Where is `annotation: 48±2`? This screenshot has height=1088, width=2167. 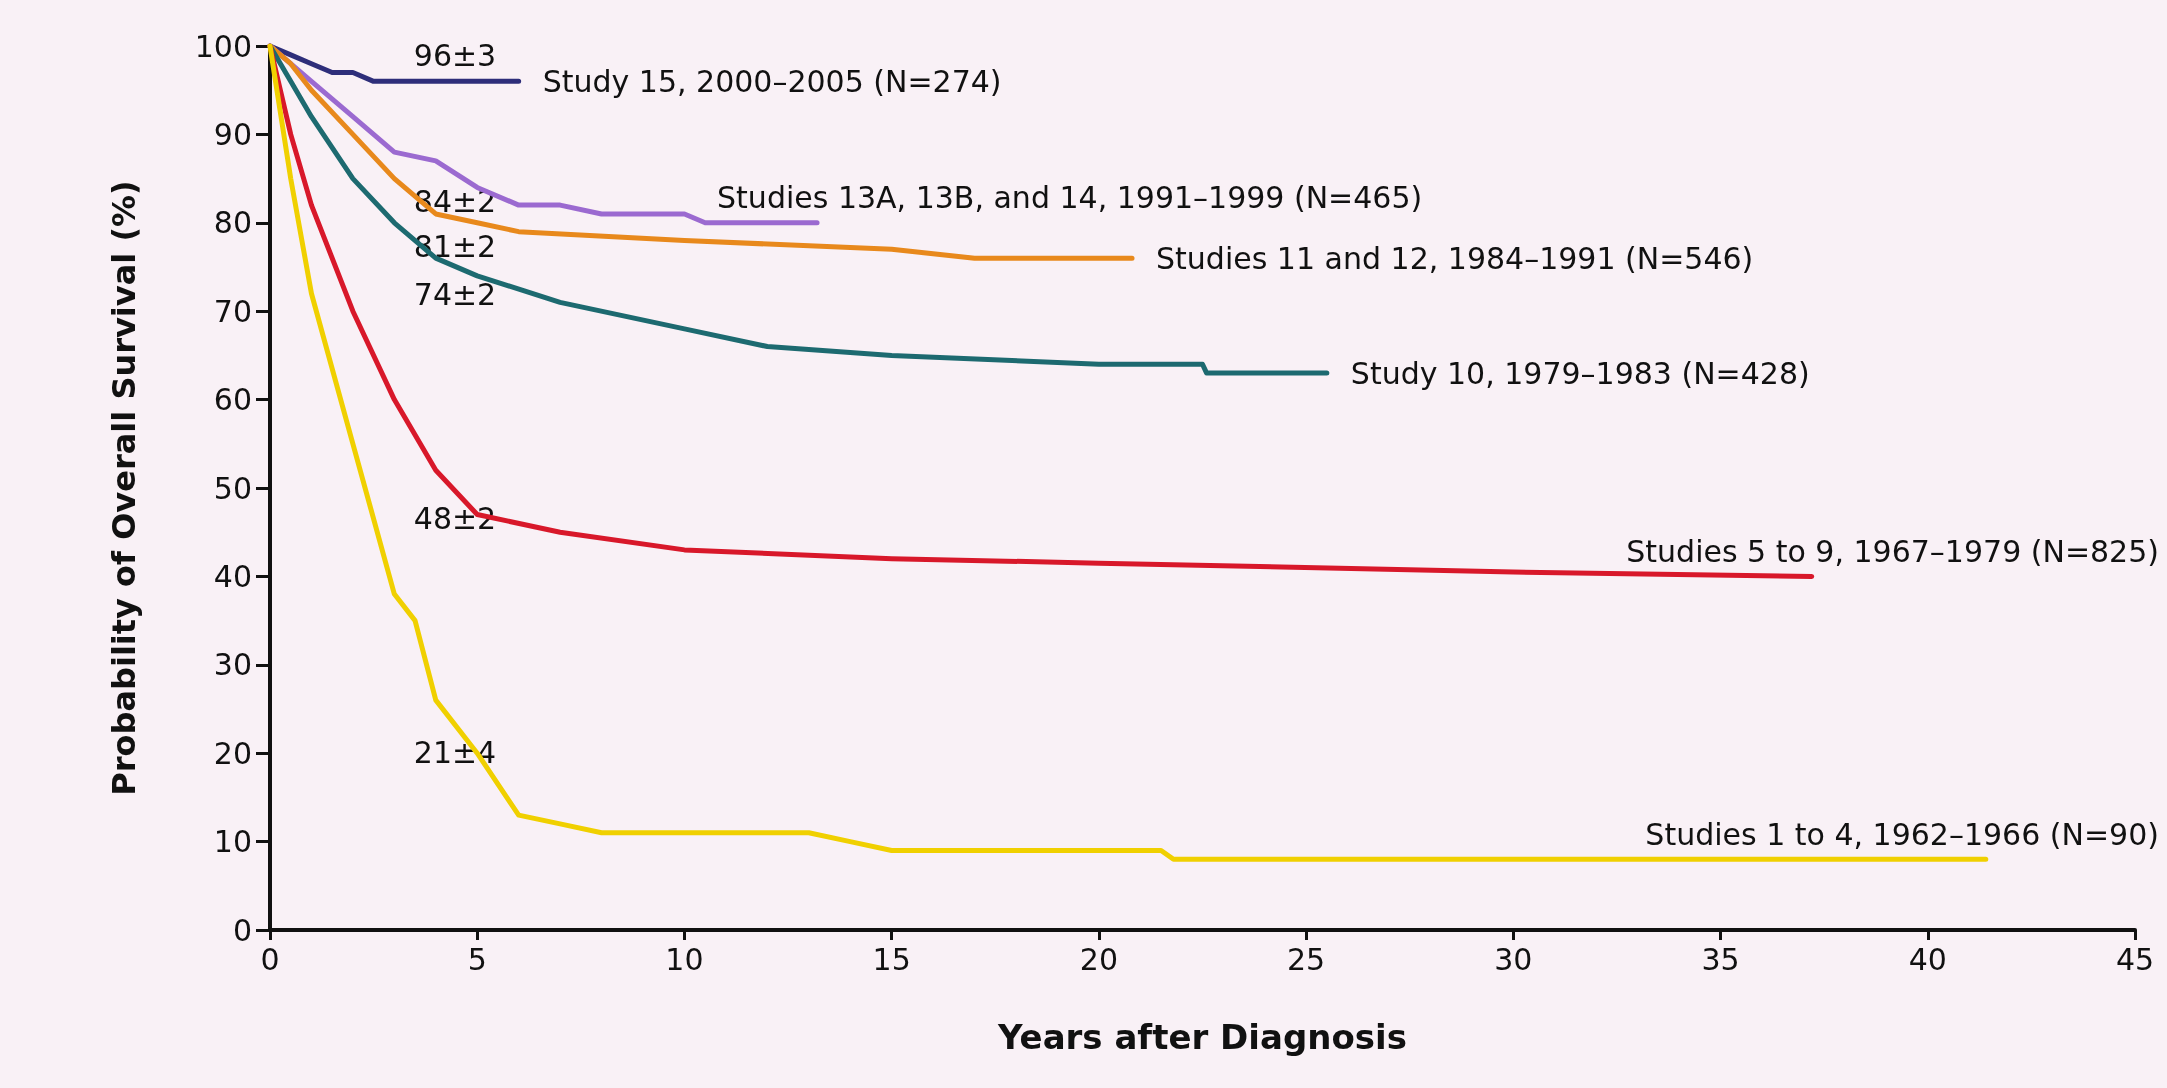 annotation: 48±2 is located at coordinates (455, 519).